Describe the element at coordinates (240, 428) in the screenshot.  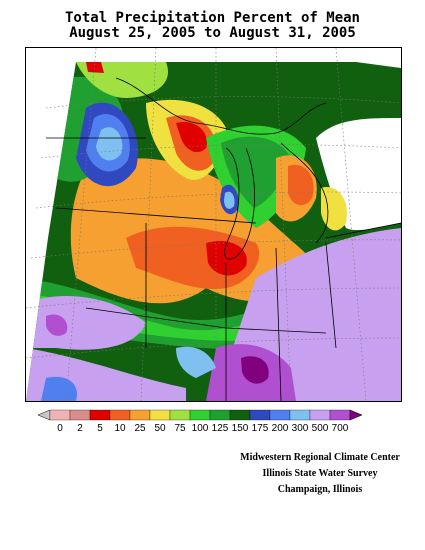
I see `legend-label: 150` at that location.